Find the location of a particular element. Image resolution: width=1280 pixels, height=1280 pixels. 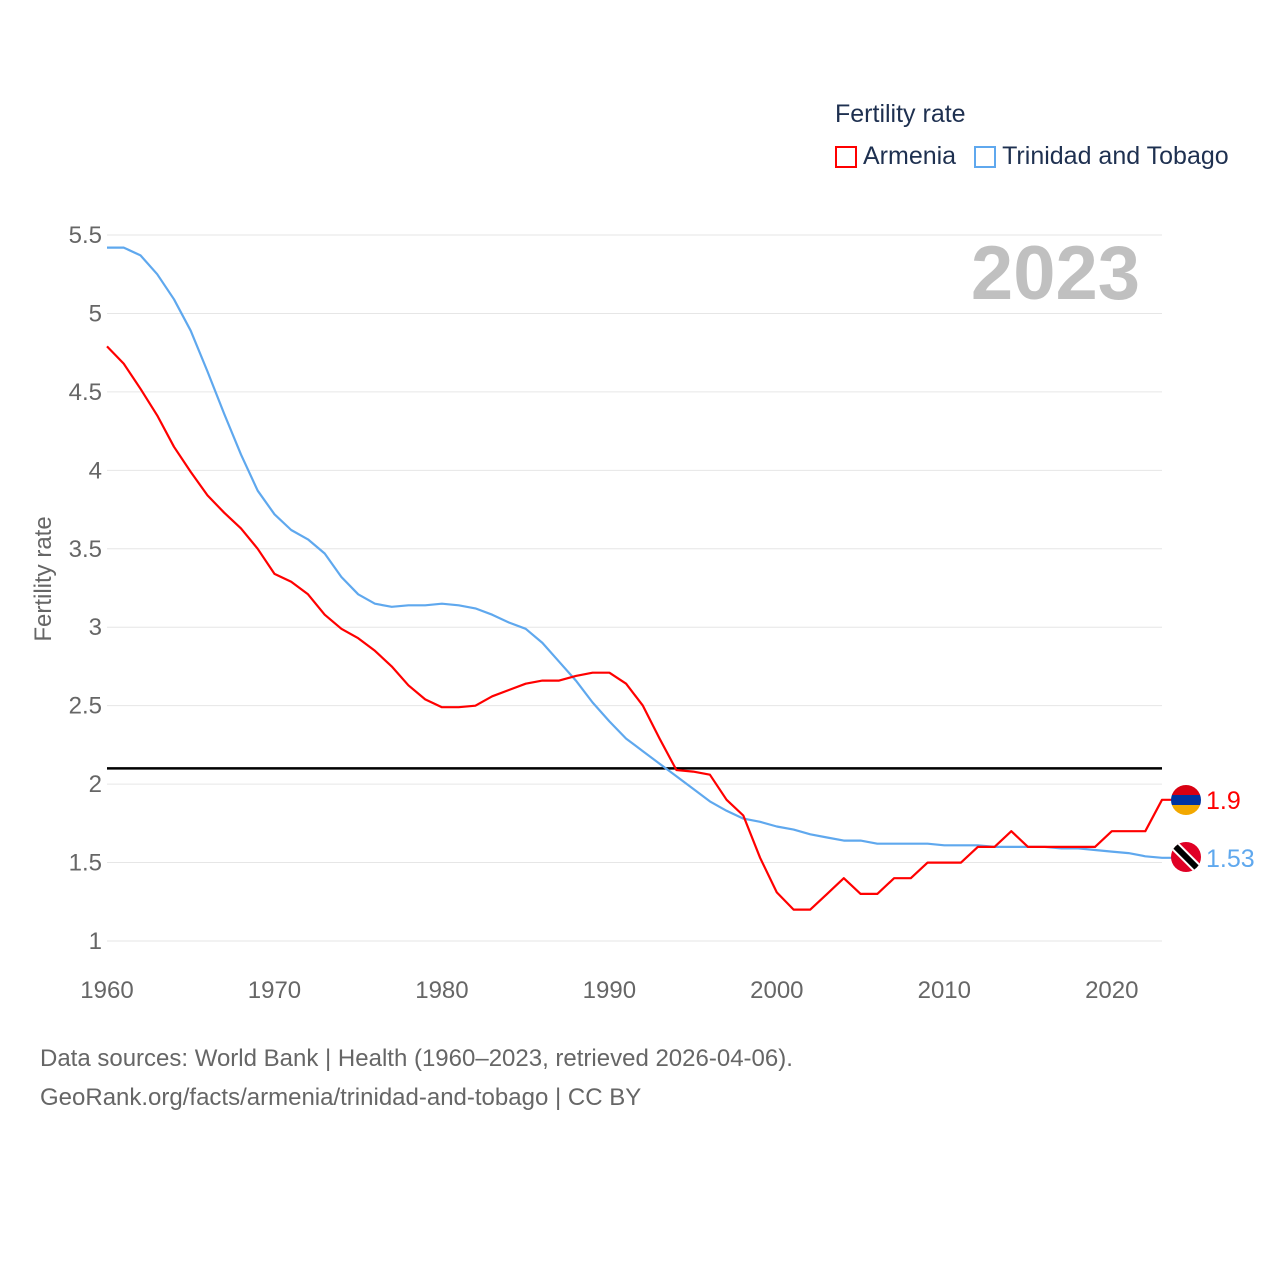

legend-label: Trinidad and Tobago is located at coordinates (1115, 156).